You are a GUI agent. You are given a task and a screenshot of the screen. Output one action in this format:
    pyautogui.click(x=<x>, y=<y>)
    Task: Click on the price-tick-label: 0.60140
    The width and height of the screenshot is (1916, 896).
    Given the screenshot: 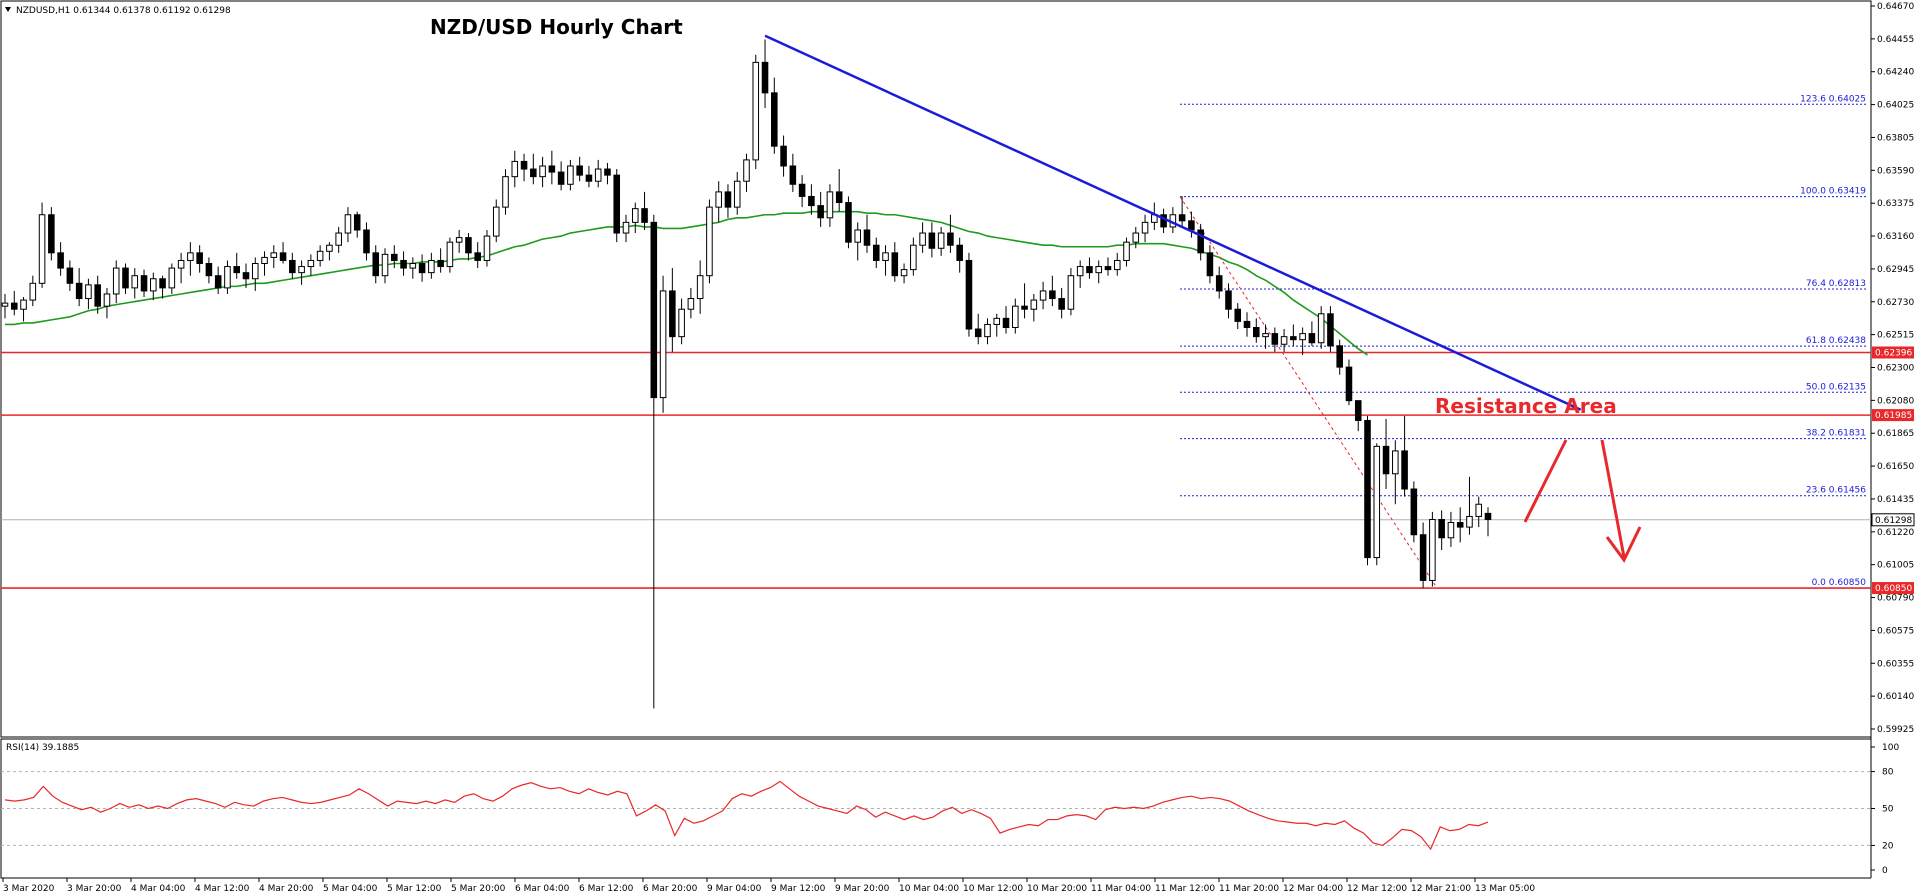 What is the action you would take?
    pyautogui.click(x=1895, y=697)
    